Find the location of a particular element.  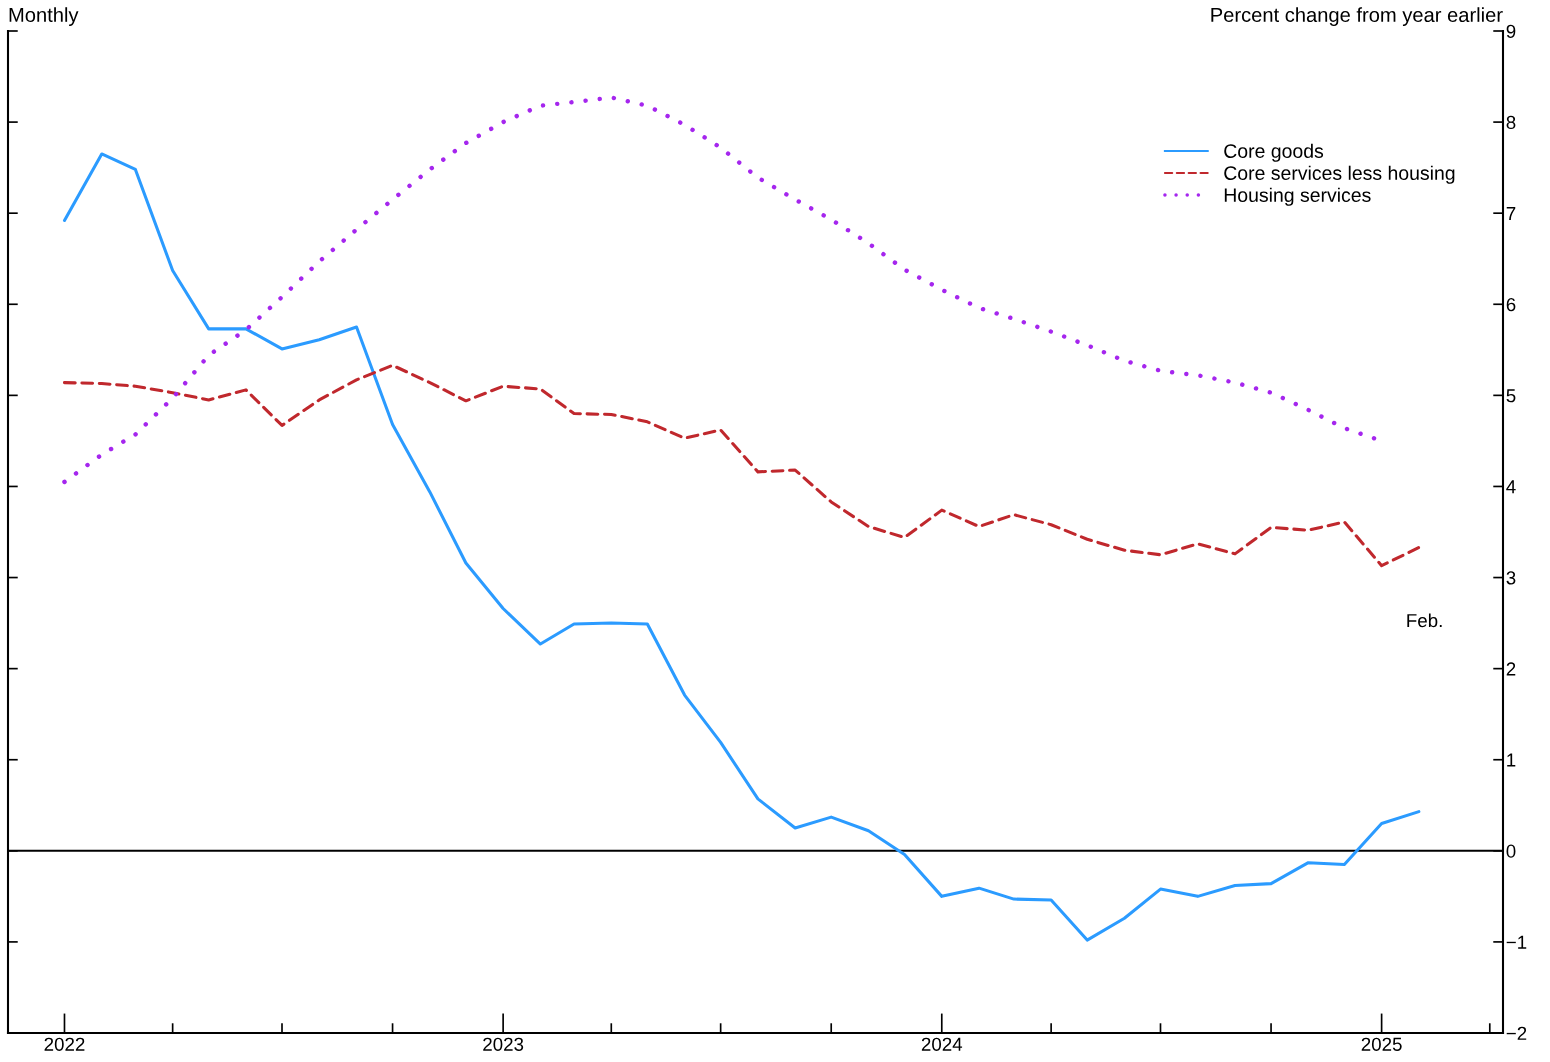

y-tick-label: 4 is located at coordinates (1511, 487).